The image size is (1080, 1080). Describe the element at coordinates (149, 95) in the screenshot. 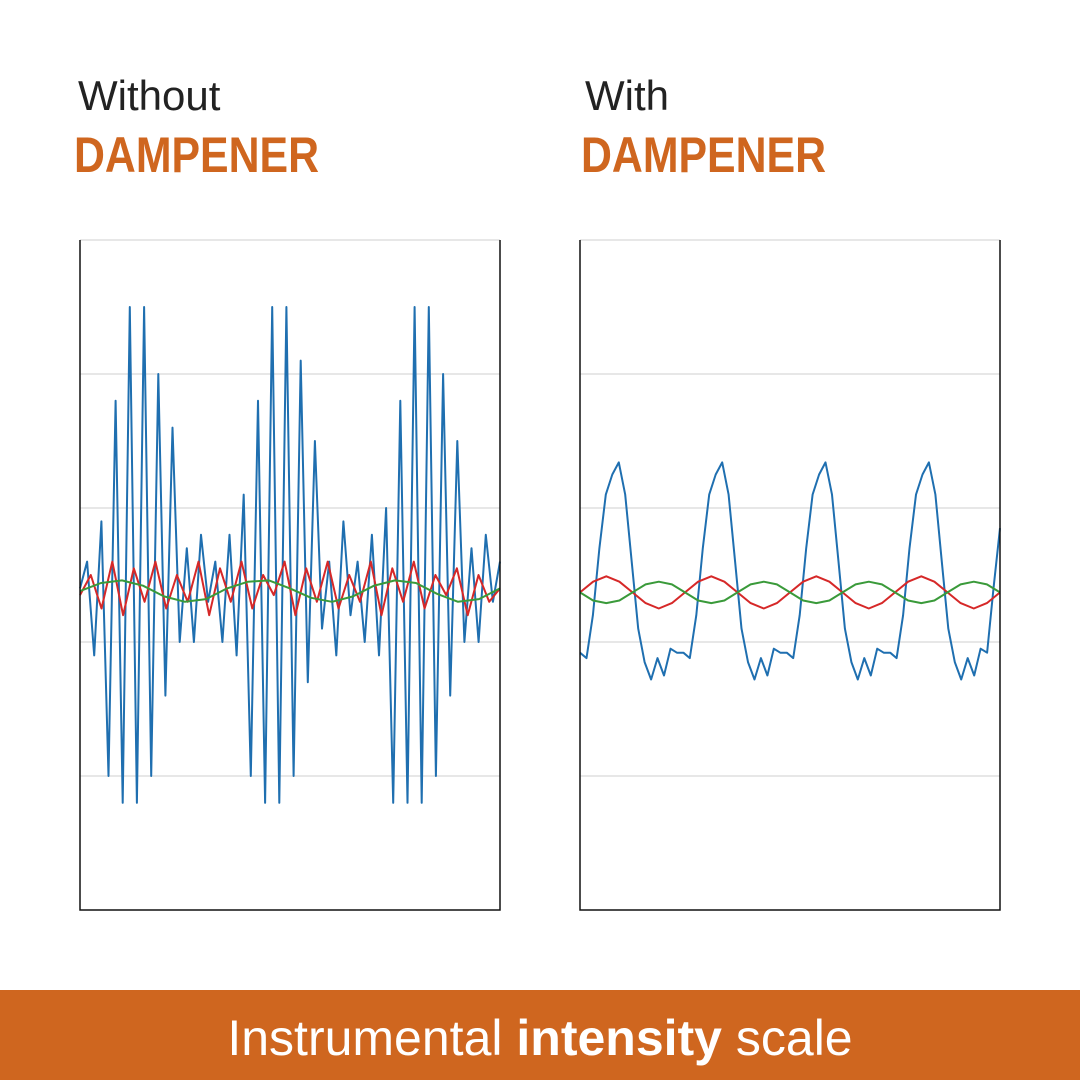

I see `chart-title: Without` at that location.